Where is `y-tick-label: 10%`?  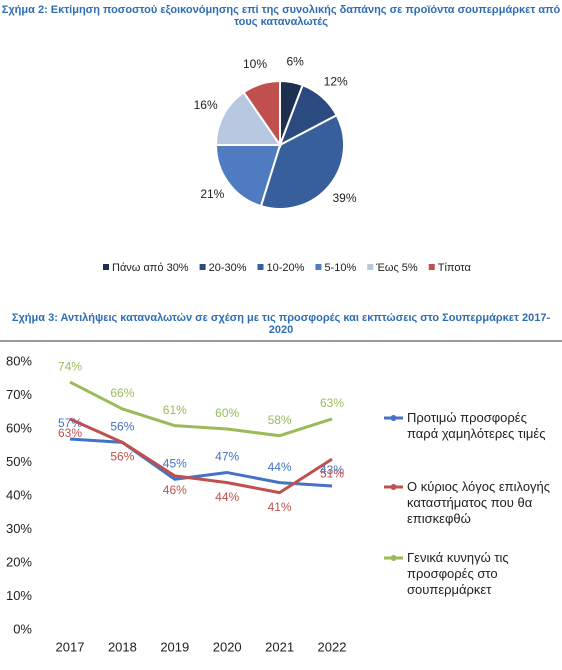 y-tick-label: 10% is located at coordinates (19, 595).